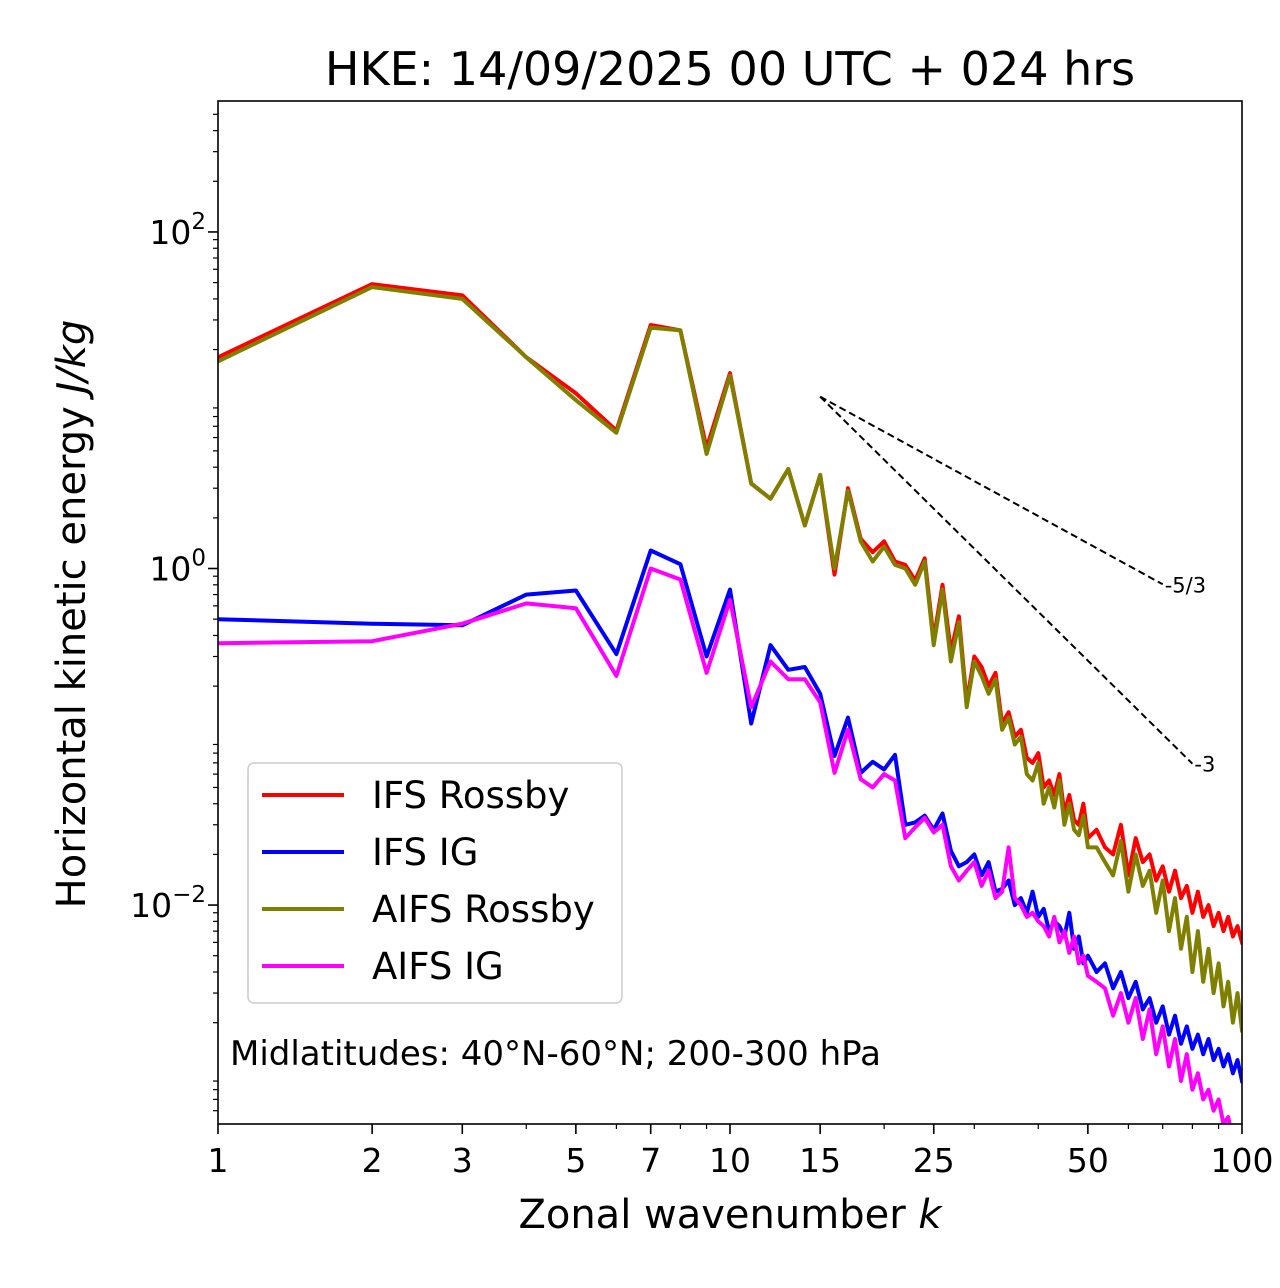 Image resolution: width=1280 pixels, height=1288 pixels. I want to click on x-tick-label: 10, so click(730, 1160).